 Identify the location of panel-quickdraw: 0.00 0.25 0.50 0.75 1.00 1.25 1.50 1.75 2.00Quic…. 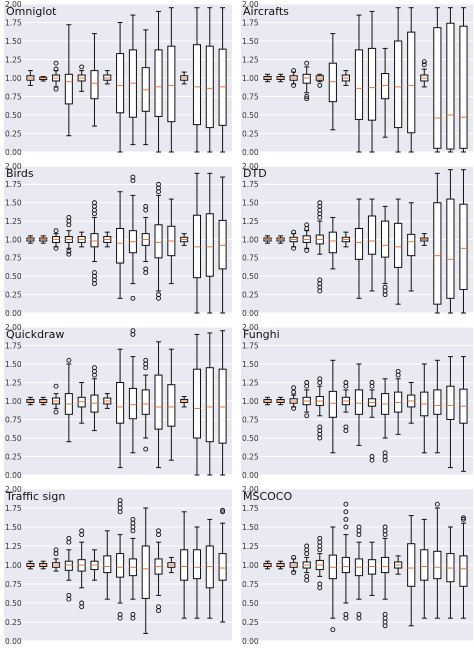
(118, 401).